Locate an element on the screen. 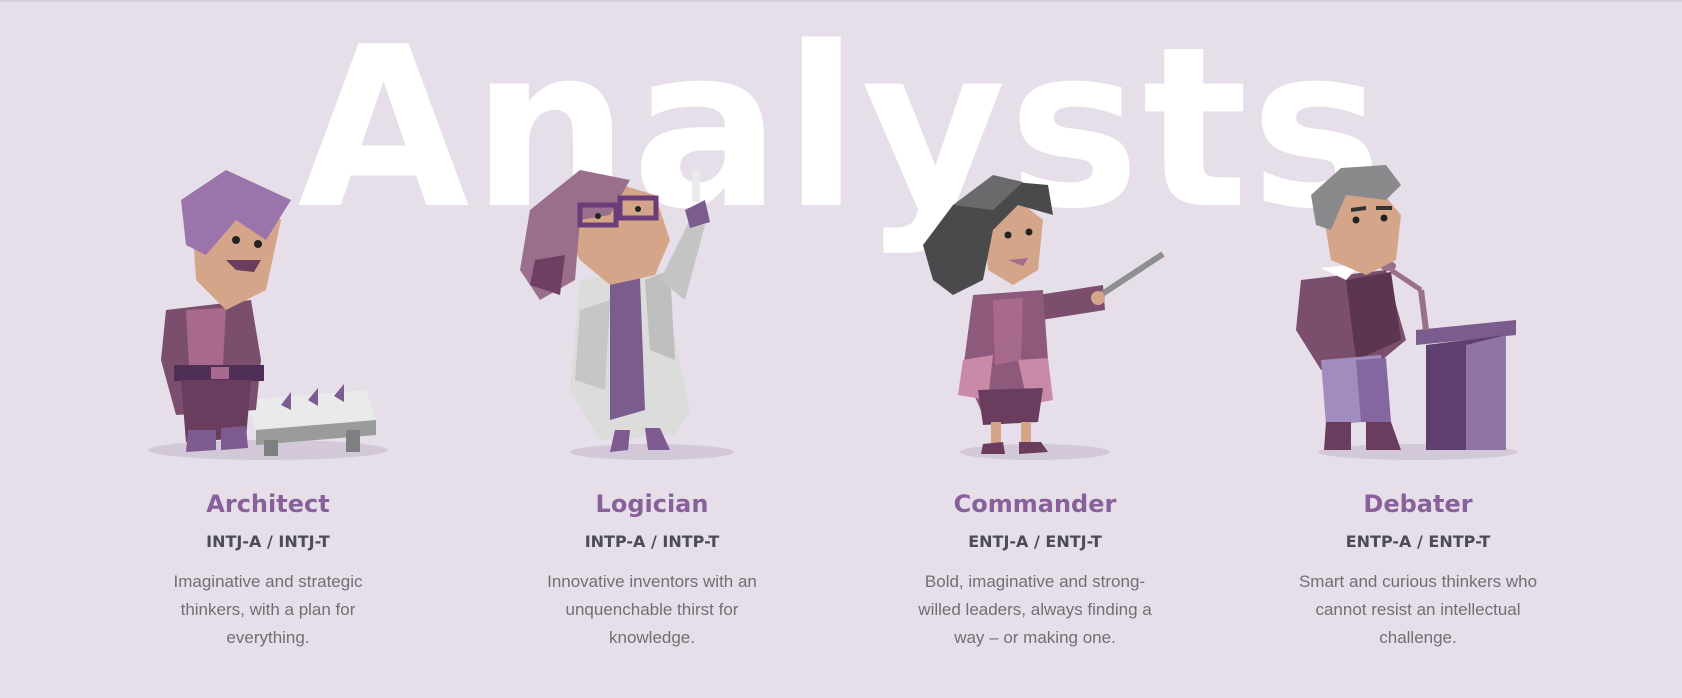  card-type-codes: INTJ-A / INTJ-T is located at coordinates (268, 541).